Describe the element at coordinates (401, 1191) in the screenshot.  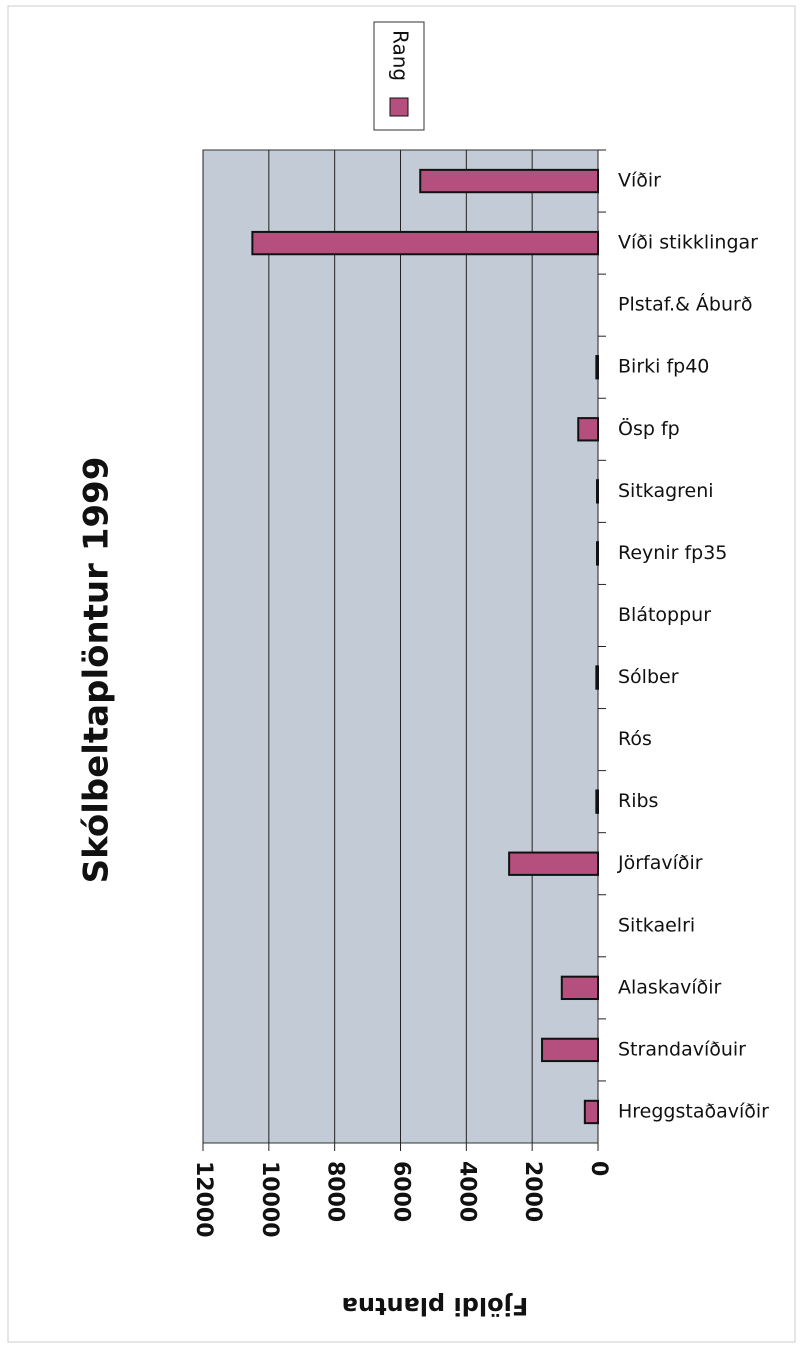
I see `x-tick-label: 6000` at that location.